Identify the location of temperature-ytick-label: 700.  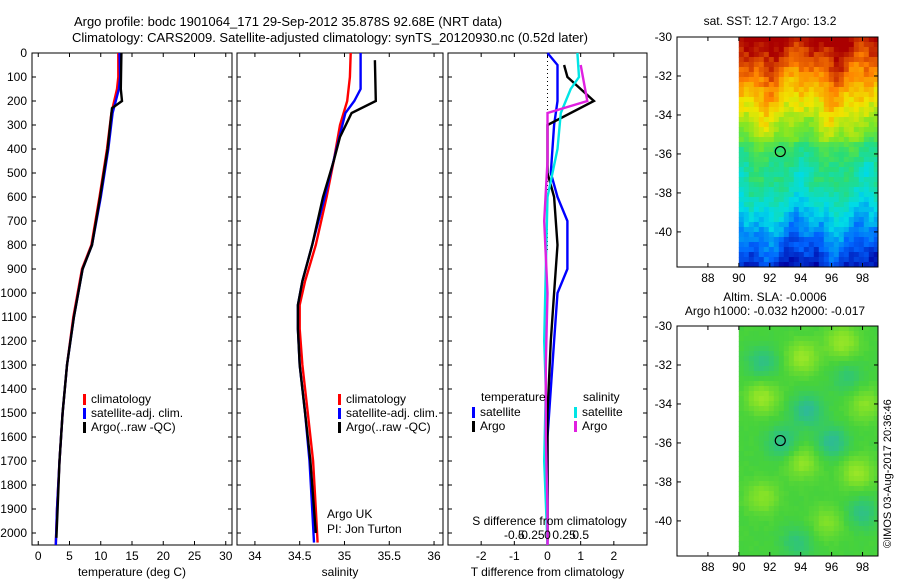
(17, 221).